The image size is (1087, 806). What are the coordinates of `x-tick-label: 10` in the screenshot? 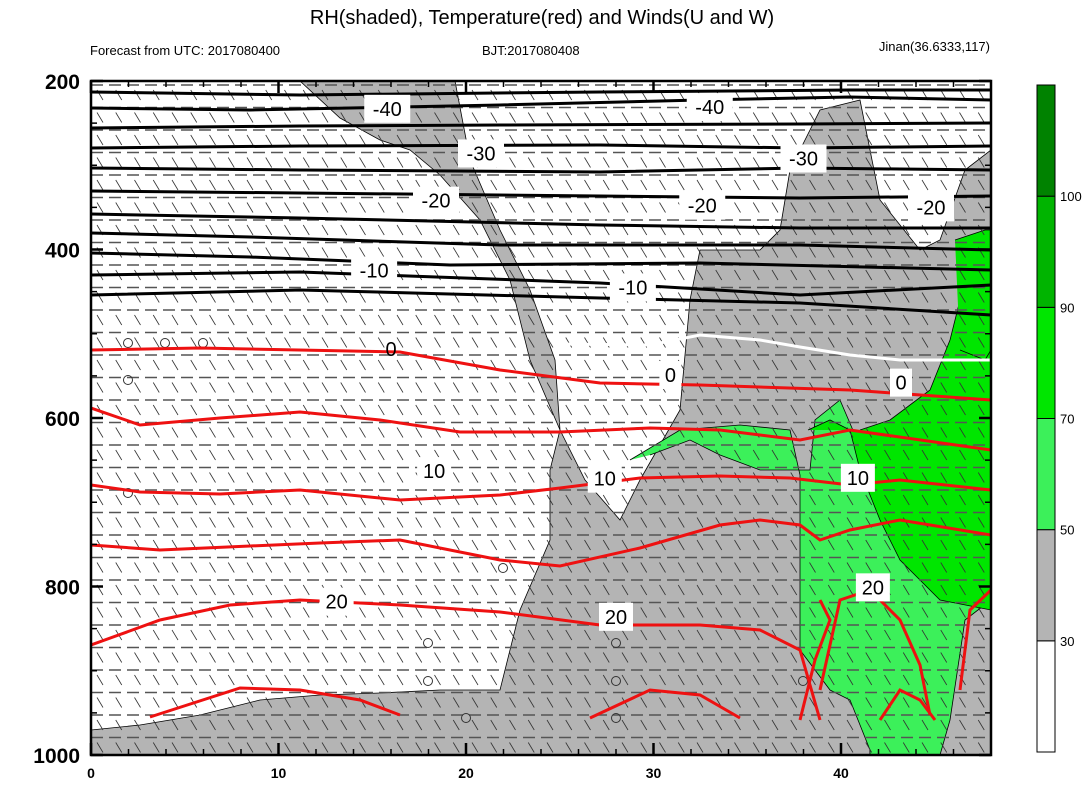 It's located at (279, 773).